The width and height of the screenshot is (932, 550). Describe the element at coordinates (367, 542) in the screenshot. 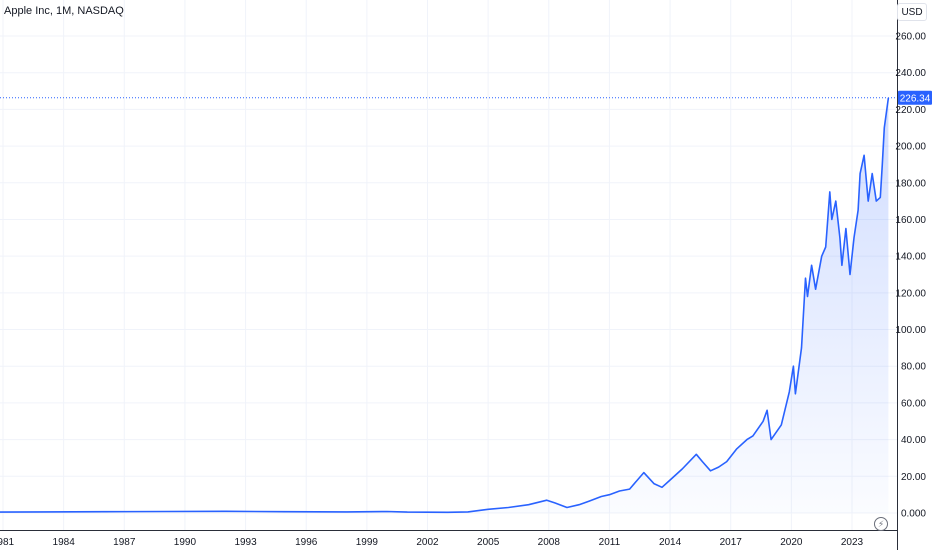

I see `x-tick-label: 1999` at that location.